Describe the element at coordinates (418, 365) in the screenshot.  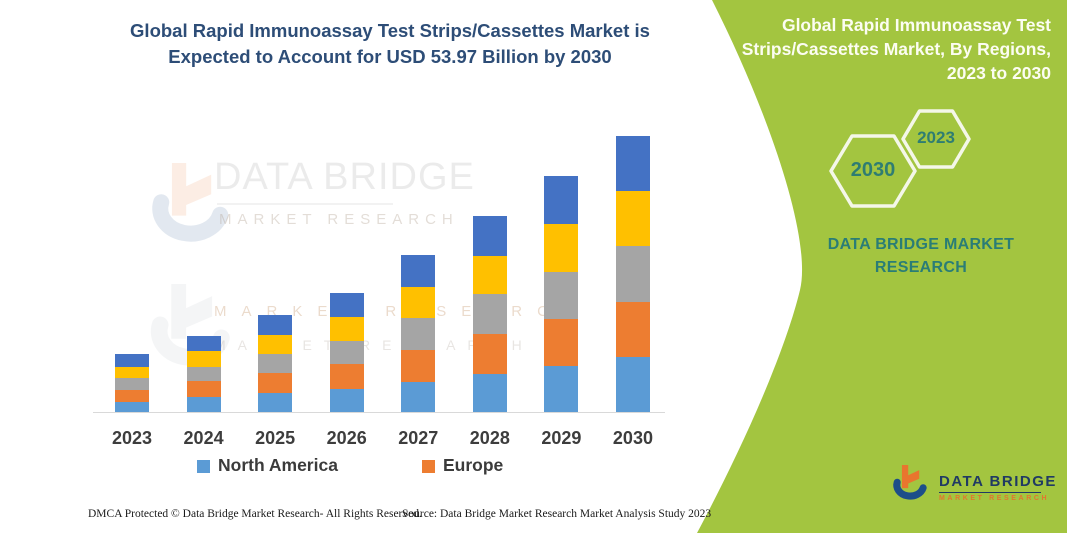
I see `bar-2027-segment-europe` at that location.